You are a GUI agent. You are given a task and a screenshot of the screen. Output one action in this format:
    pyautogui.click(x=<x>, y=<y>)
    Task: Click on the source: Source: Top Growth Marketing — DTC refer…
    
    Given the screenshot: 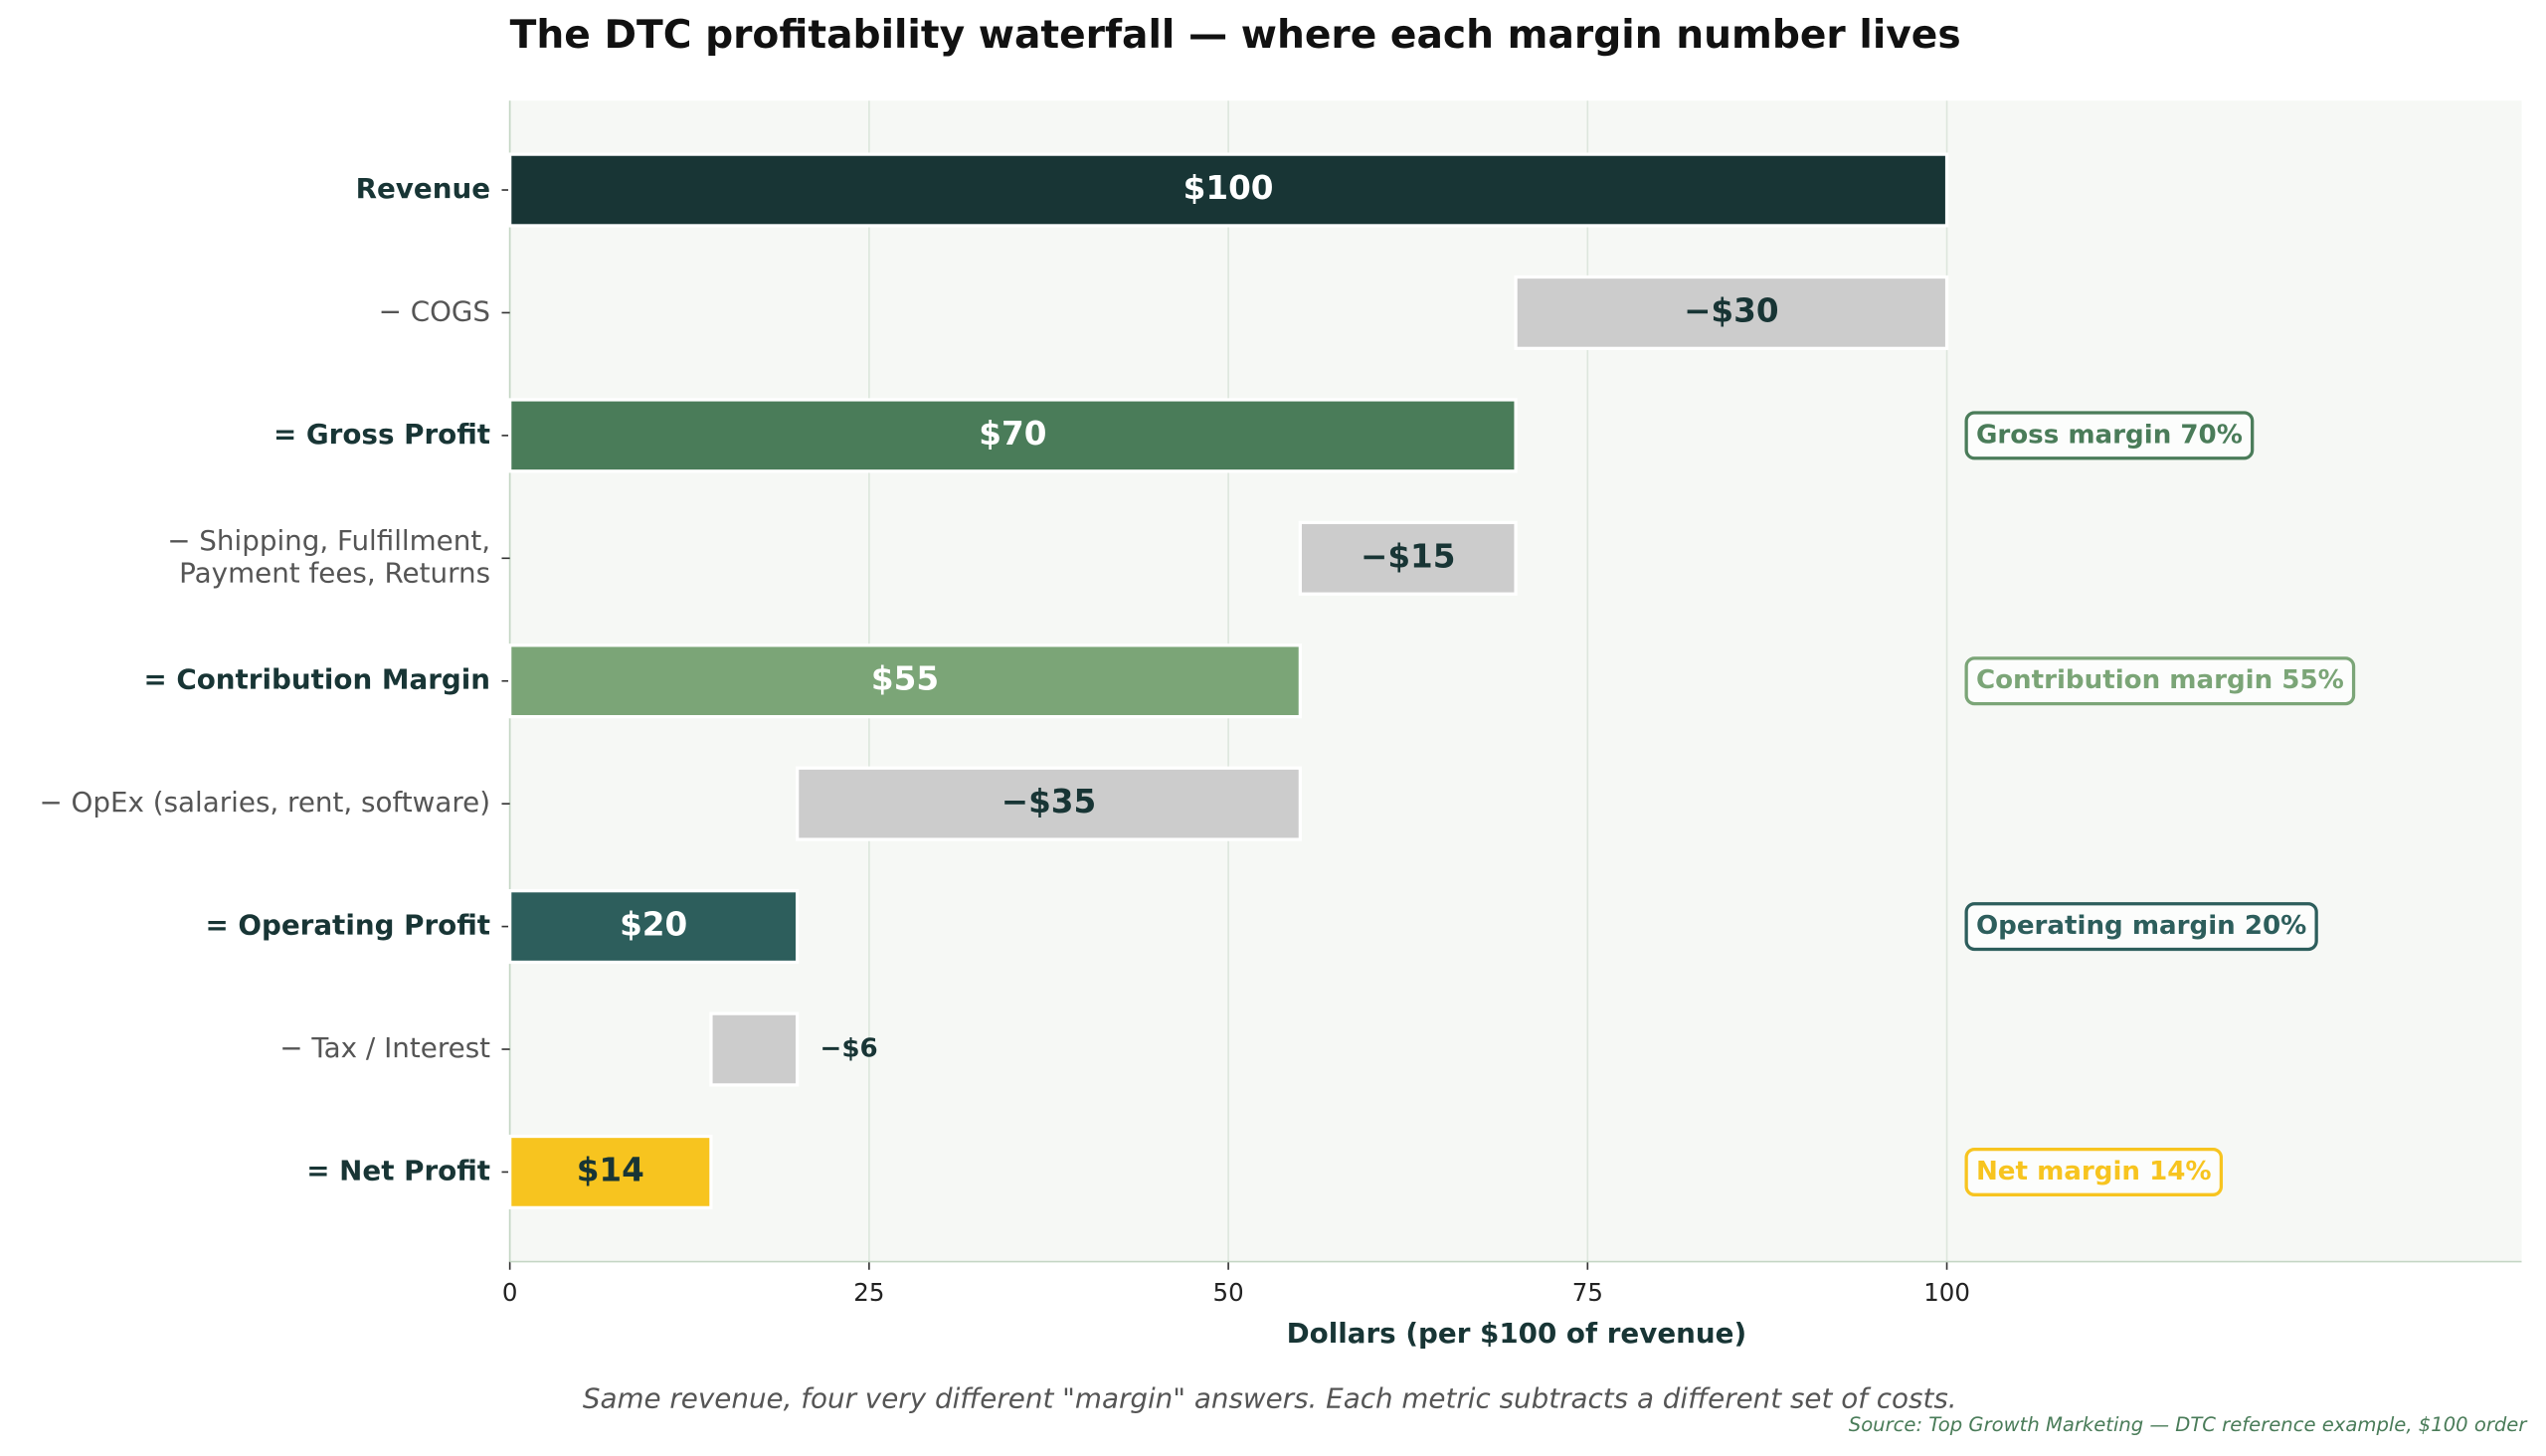 What is the action you would take?
    pyautogui.click(x=2189, y=1424)
    